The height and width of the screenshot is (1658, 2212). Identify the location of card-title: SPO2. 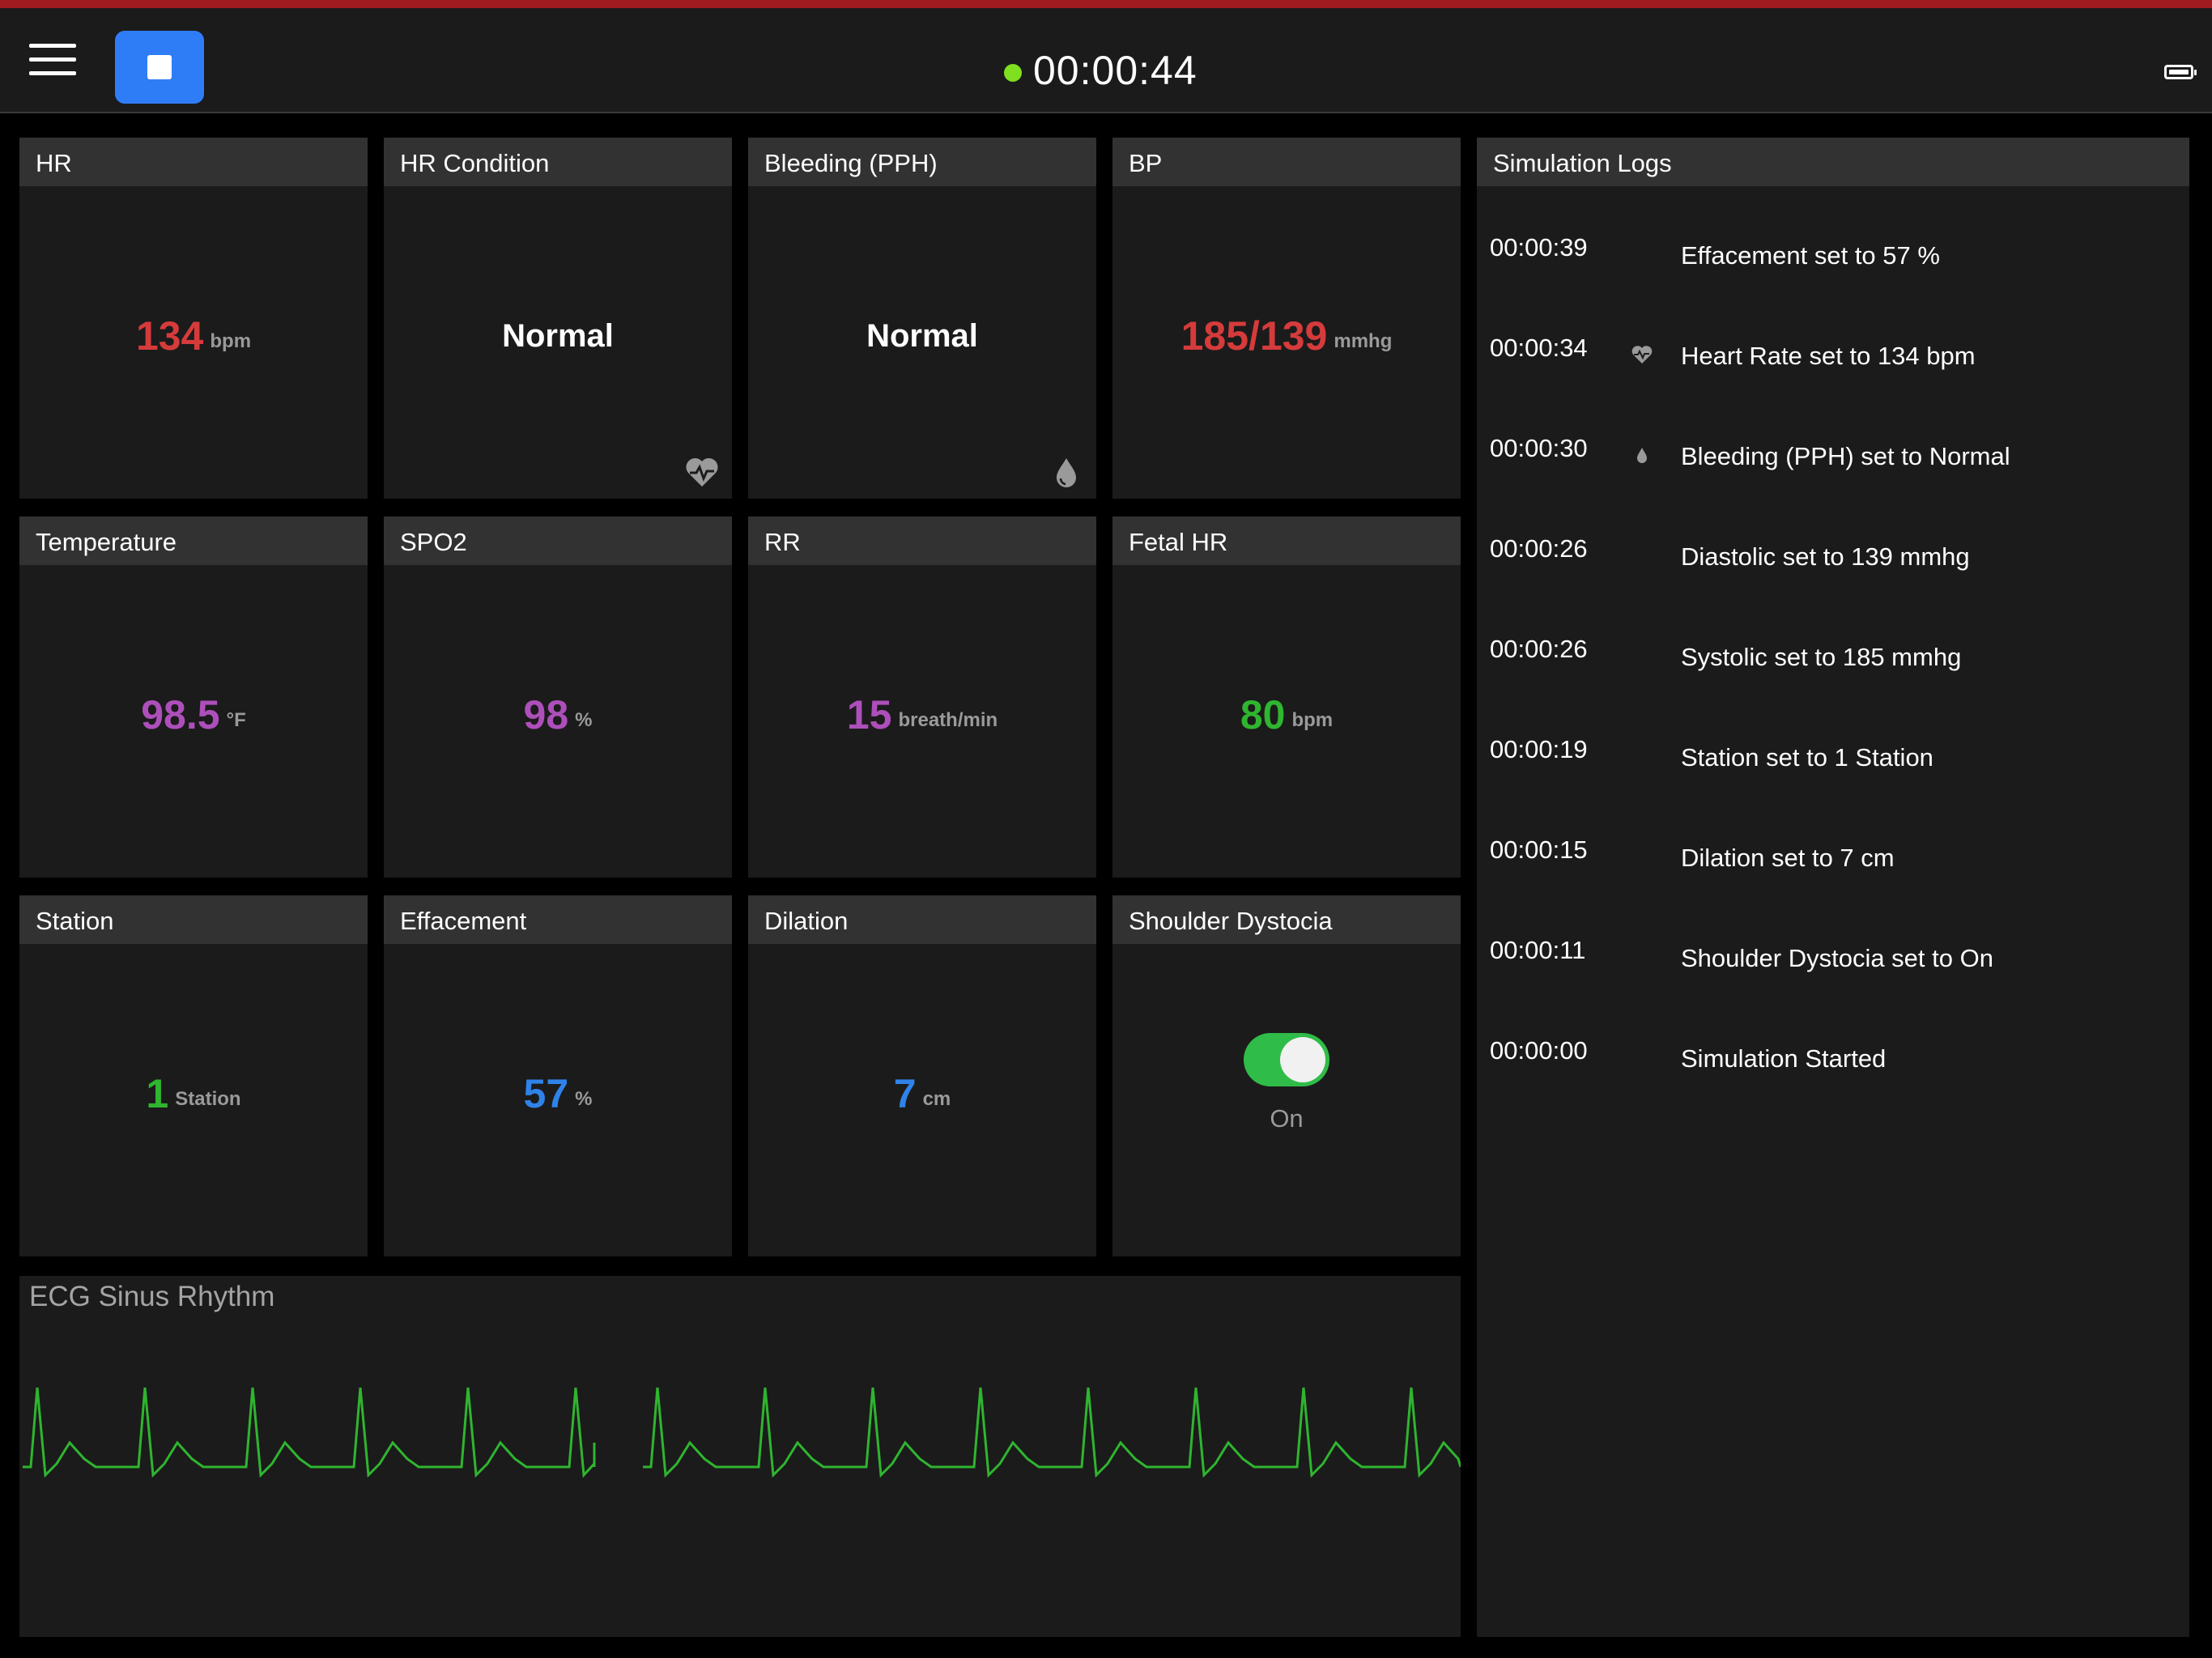
(434, 542).